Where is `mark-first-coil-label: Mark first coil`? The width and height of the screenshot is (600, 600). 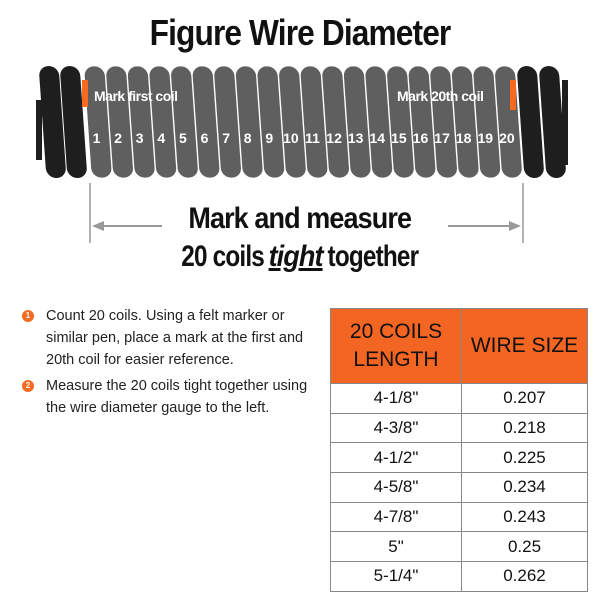
mark-first-coil-label: Mark first coil is located at coordinates (136, 96).